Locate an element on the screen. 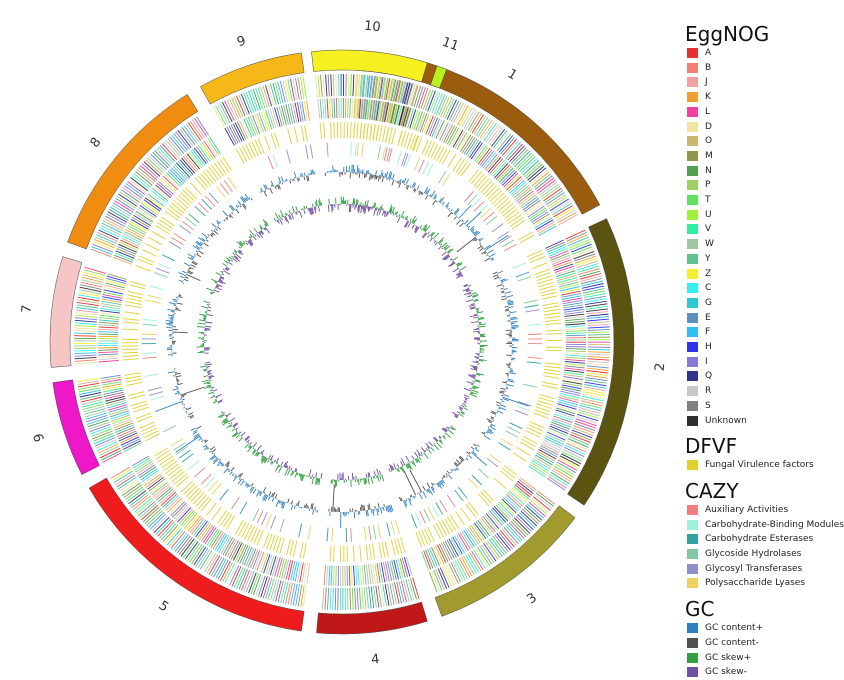  legend-item: Glycosyl Transferases is located at coordinates (744, 569).